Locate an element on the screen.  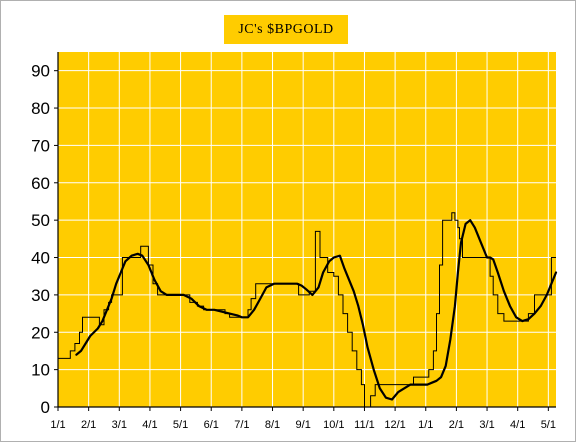
y-tick-label: 90 is located at coordinates (40, 71).